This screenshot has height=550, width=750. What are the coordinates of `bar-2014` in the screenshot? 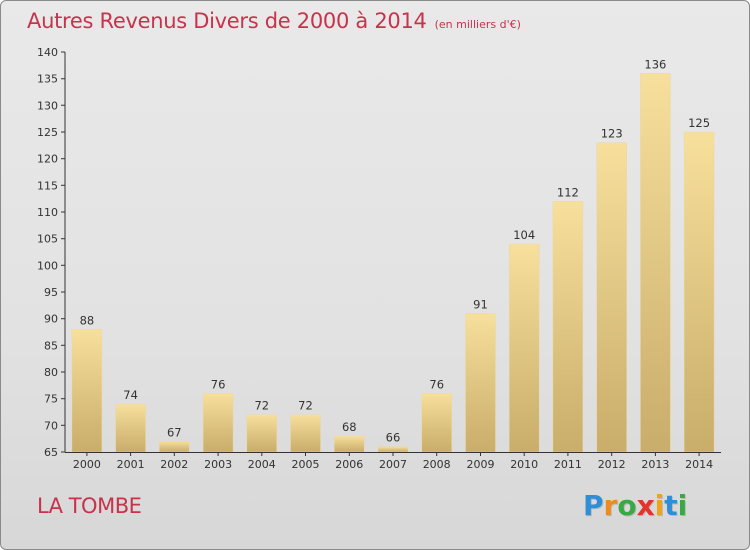 It's located at (699, 292).